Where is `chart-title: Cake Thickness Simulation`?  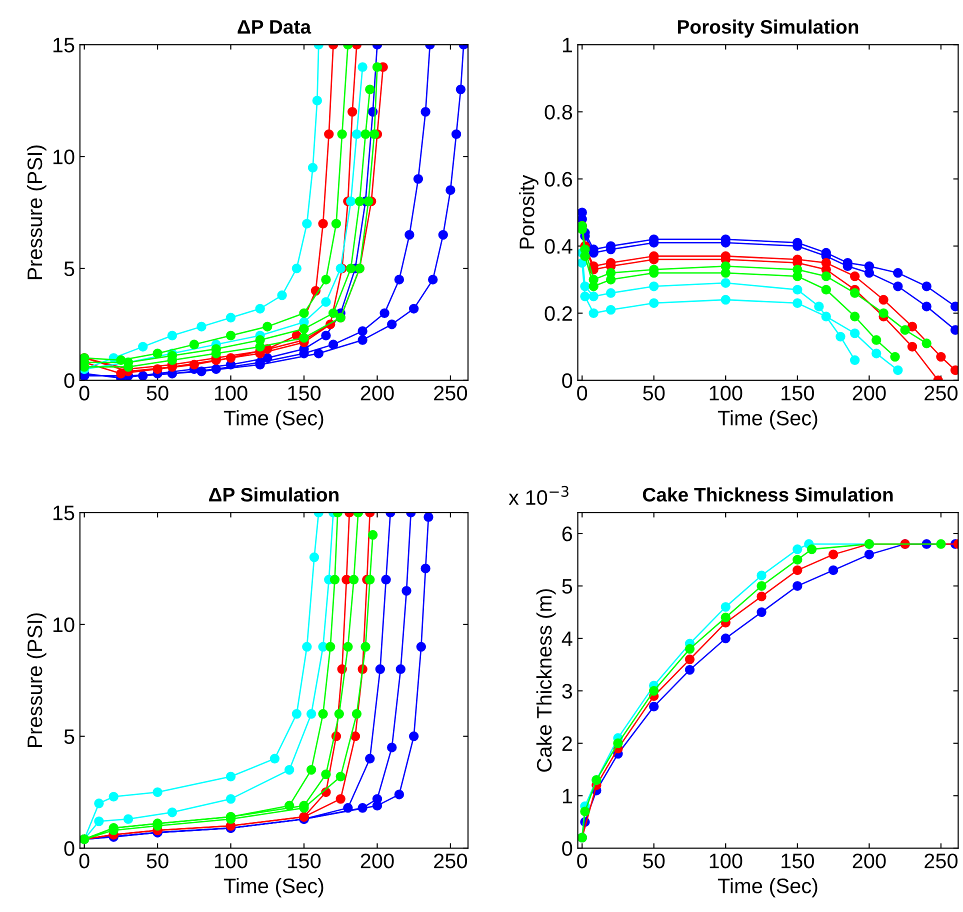 chart-title: Cake Thickness Simulation is located at coordinates (767, 494).